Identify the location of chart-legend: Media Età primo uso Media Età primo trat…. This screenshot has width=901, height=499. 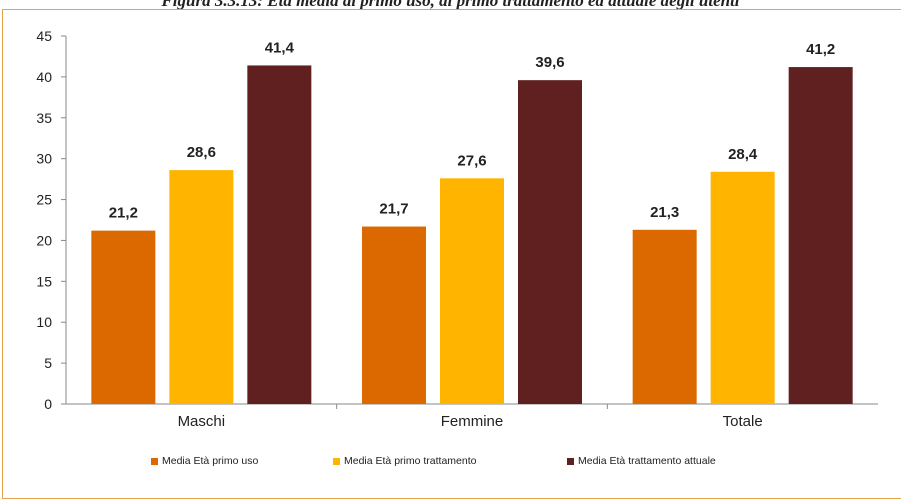
(450, 463).